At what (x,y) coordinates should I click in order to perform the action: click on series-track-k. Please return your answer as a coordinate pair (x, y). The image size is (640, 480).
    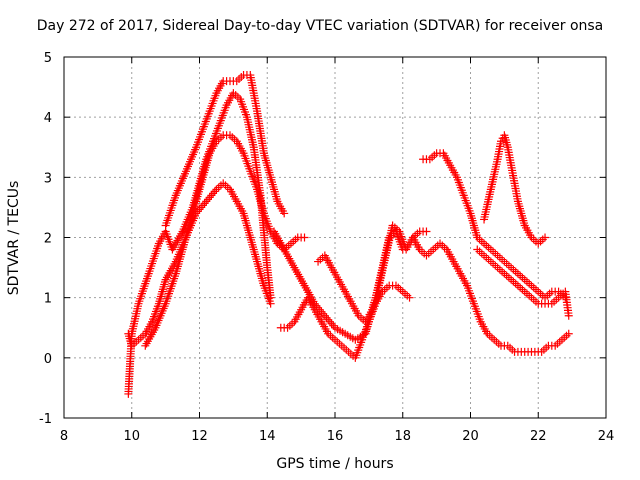
    Looking at the image, I should click on (523, 282).